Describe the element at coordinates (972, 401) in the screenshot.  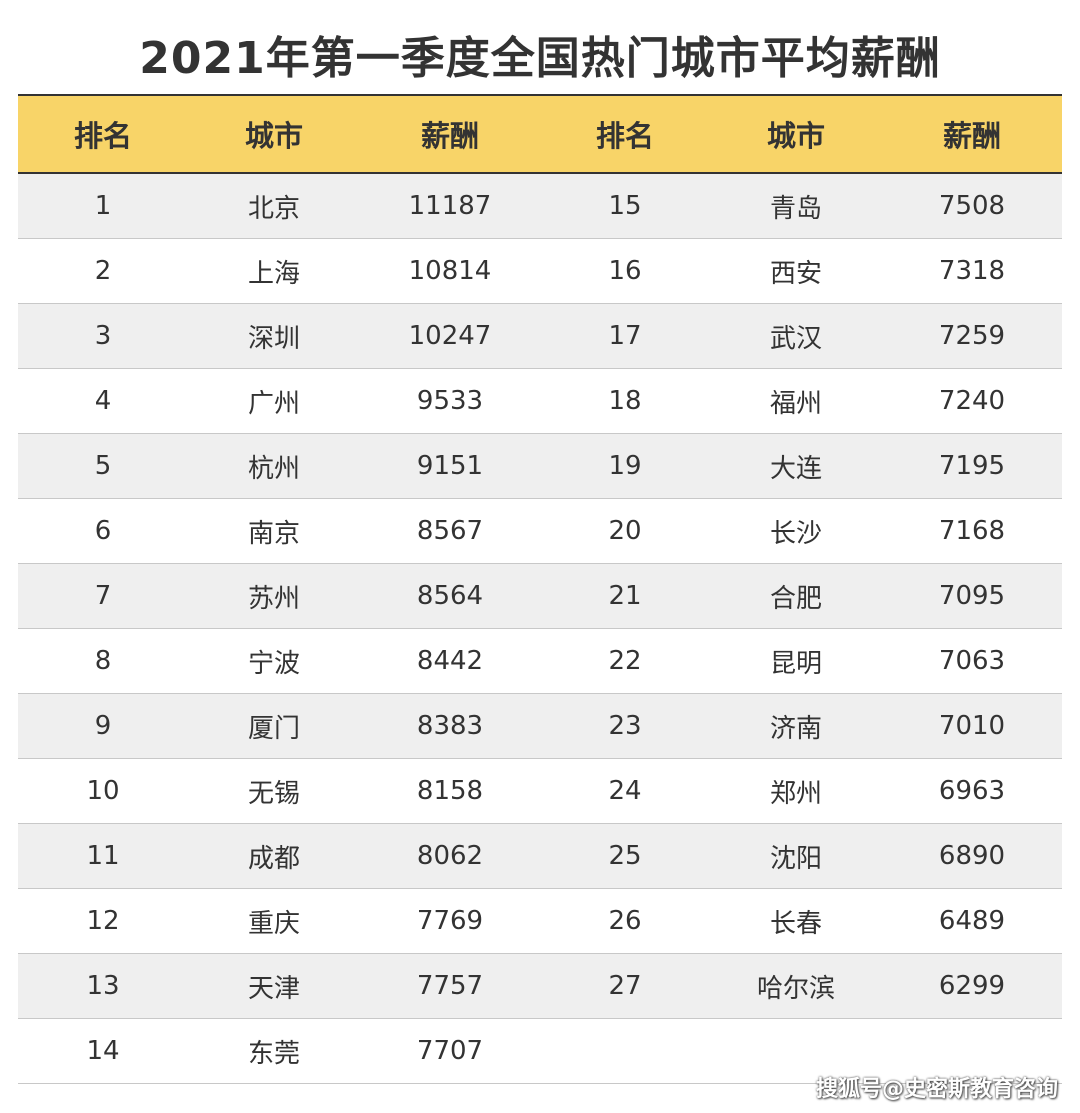
I see `cell-salary-right: 7240` at that location.